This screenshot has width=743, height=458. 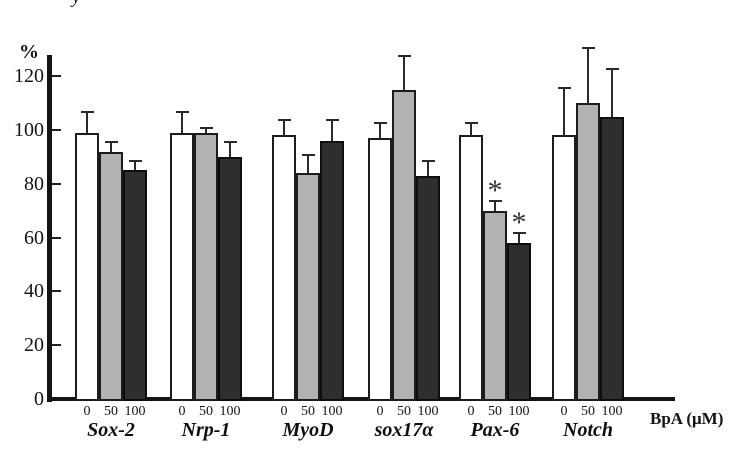 I want to click on y-tick-label: 20, so click(x=34, y=345).